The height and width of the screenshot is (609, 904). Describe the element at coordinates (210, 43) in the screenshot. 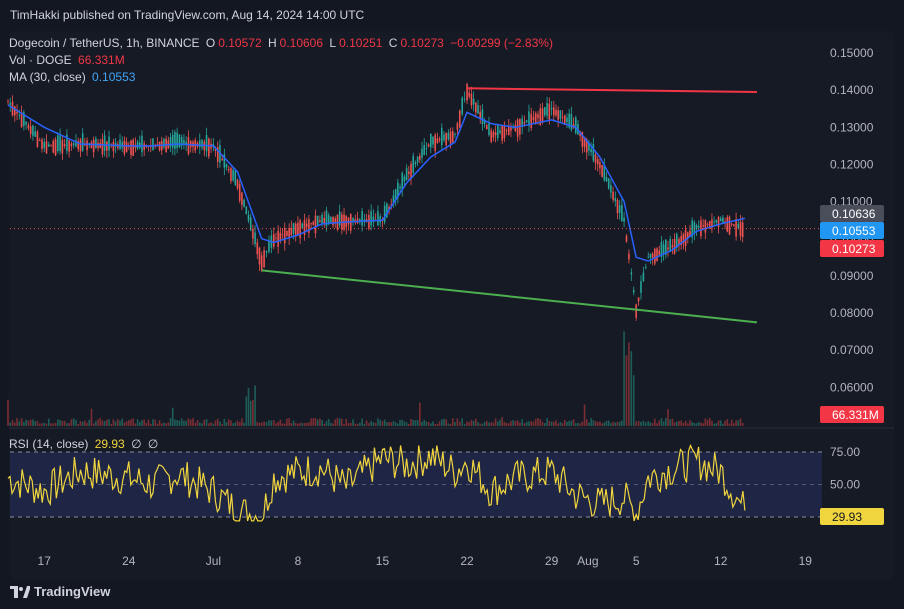

I see `open-label: O` at that location.